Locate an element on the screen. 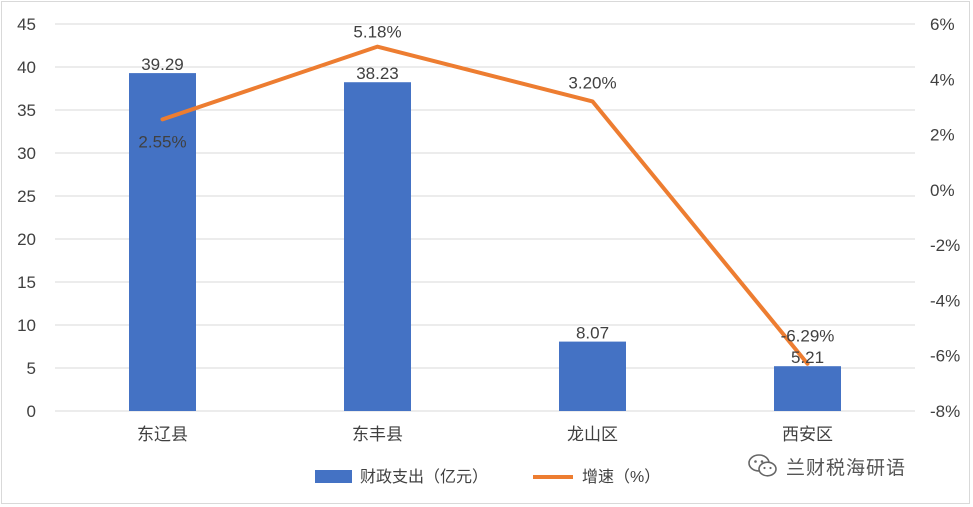  legend: 财政支出（亿元） 增速（%） is located at coordinates (487, 477).